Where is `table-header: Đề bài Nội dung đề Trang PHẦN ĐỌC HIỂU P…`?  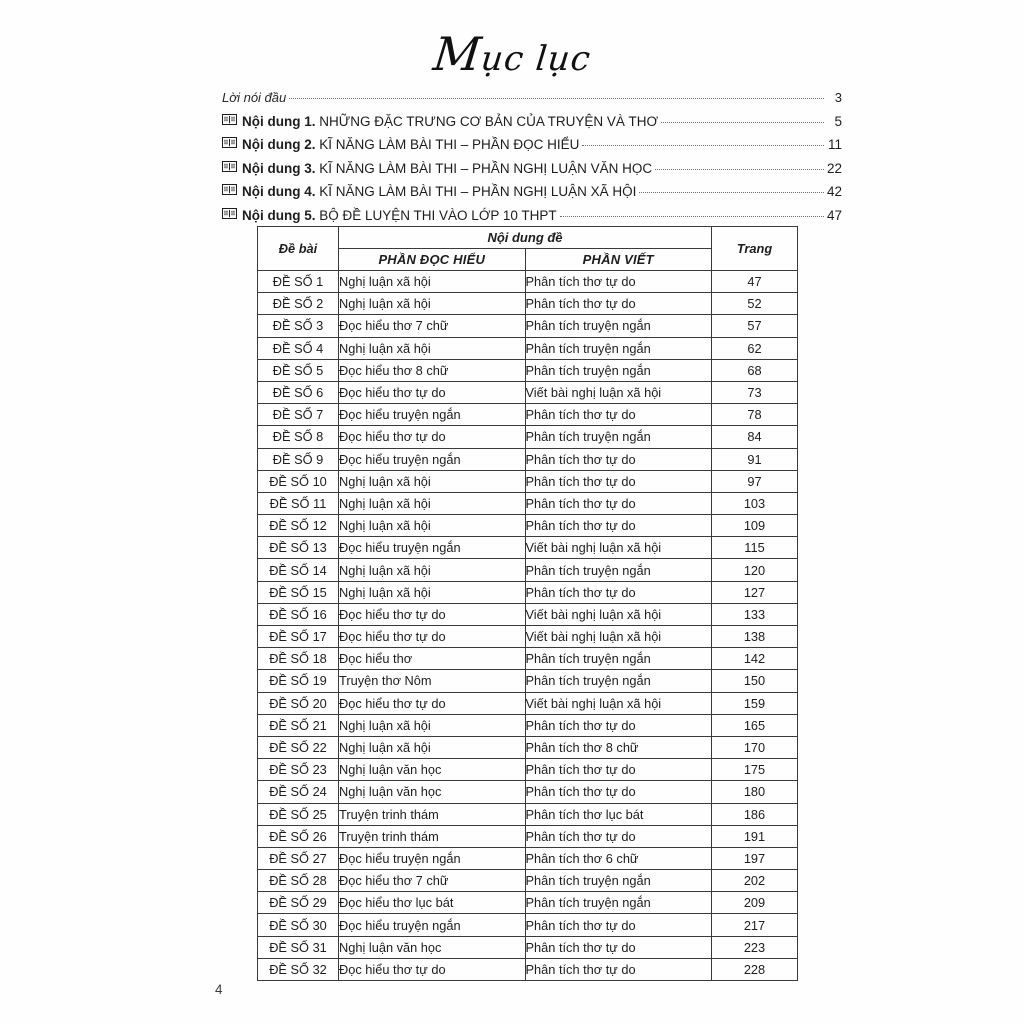
table-header: Đề bài Nội dung đề Trang PHẦN ĐỌC HIỂU P… is located at coordinates (527, 248).